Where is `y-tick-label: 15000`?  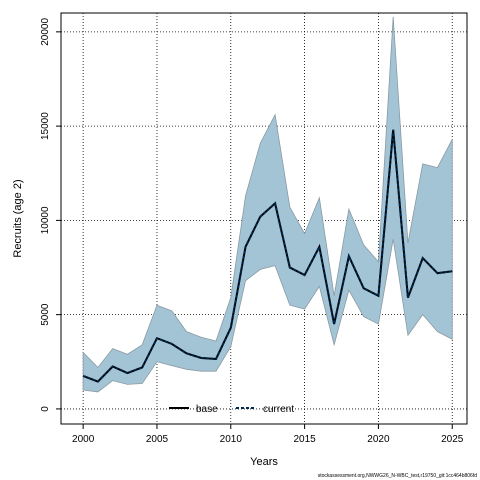 y-tick-label: 15000 is located at coordinates (45, 126).